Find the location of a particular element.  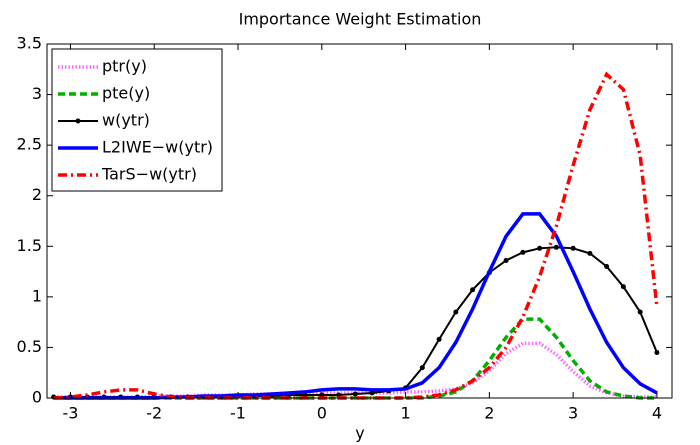

legend-label: ptr(y) is located at coordinates (124, 66).